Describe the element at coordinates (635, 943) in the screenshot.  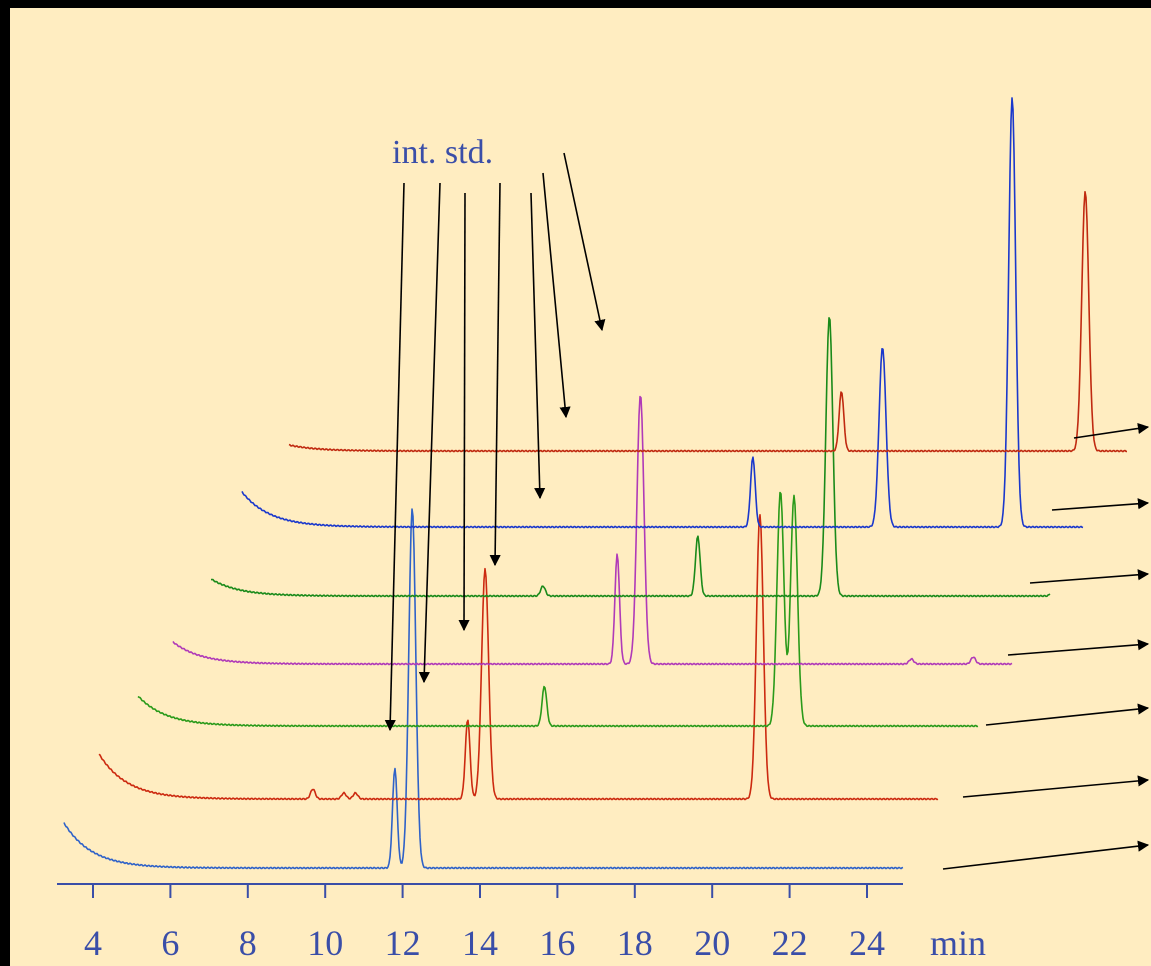
I see `x-tick-label: 18` at that location.